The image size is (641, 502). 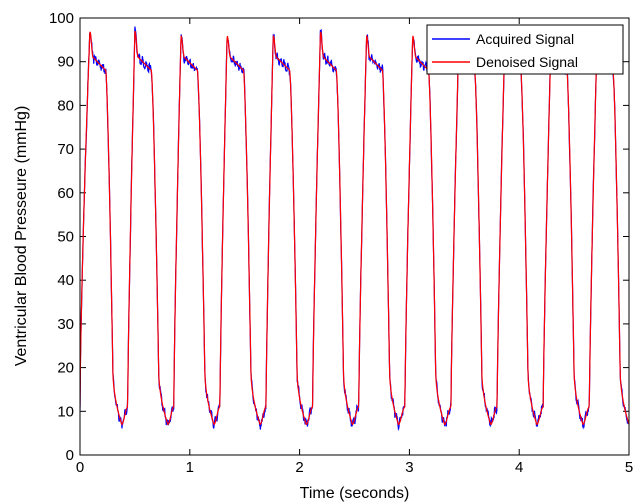 I want to click on y-tick-label: 50, so click(x=65, y=237).